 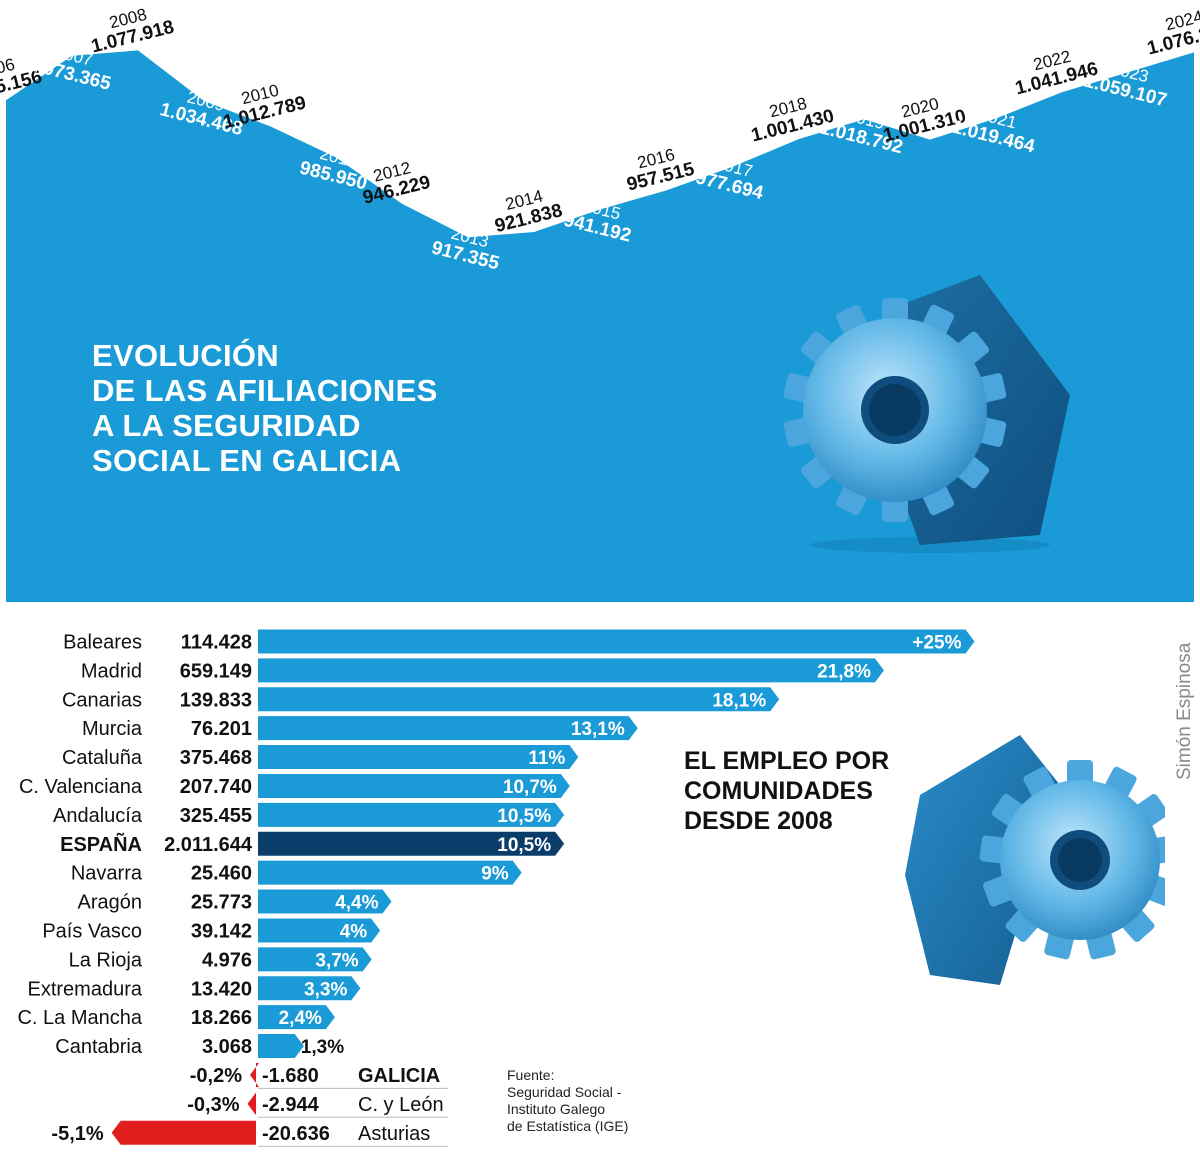 What do you see at coordinates (221, 874) in the screenshot?
I see `absolute-value-label: 25.460` at bounding box center [221, 874].